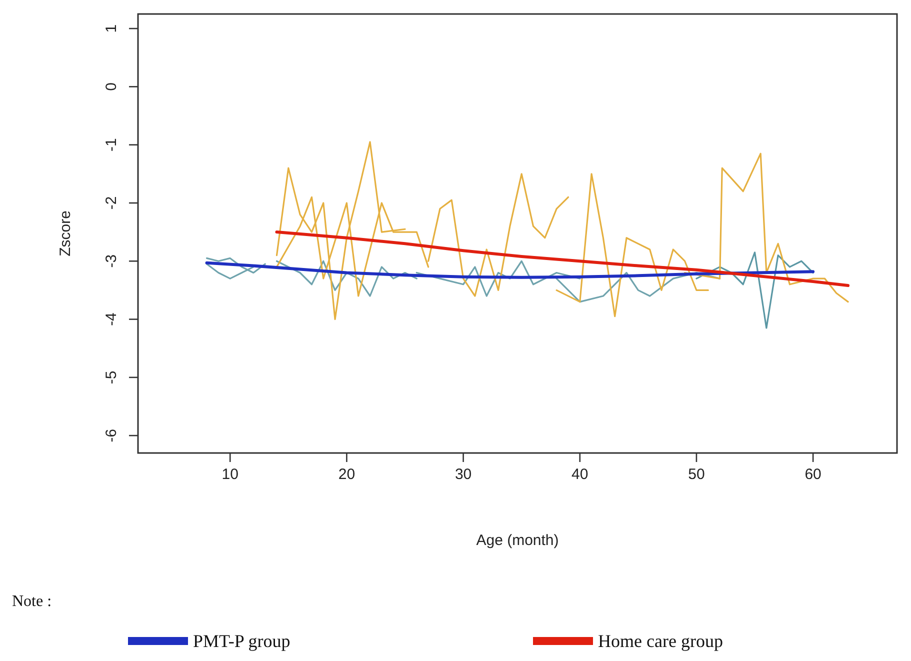 This screenshot has width=911, height=661. Describe the element at coordinates (111, 145) in the screenshot. I see `y-tick-label: -1` at that location.